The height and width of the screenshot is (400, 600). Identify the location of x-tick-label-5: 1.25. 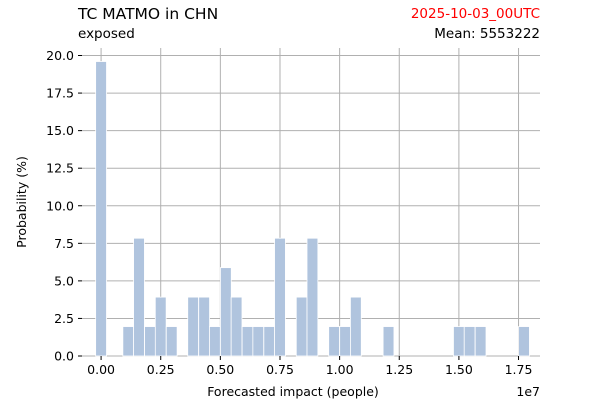
(399, 369).